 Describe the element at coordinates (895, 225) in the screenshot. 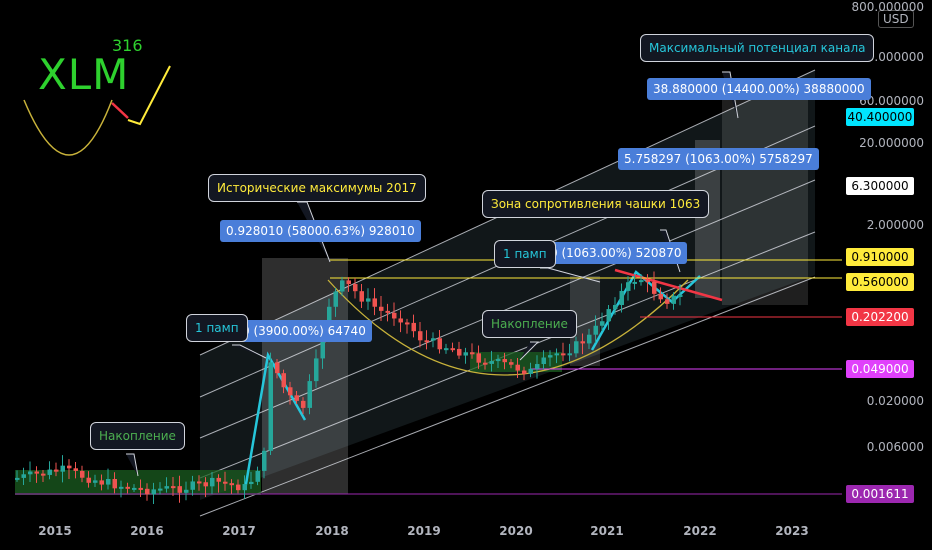

I see `y-tick-label: 2.000000` at that location.